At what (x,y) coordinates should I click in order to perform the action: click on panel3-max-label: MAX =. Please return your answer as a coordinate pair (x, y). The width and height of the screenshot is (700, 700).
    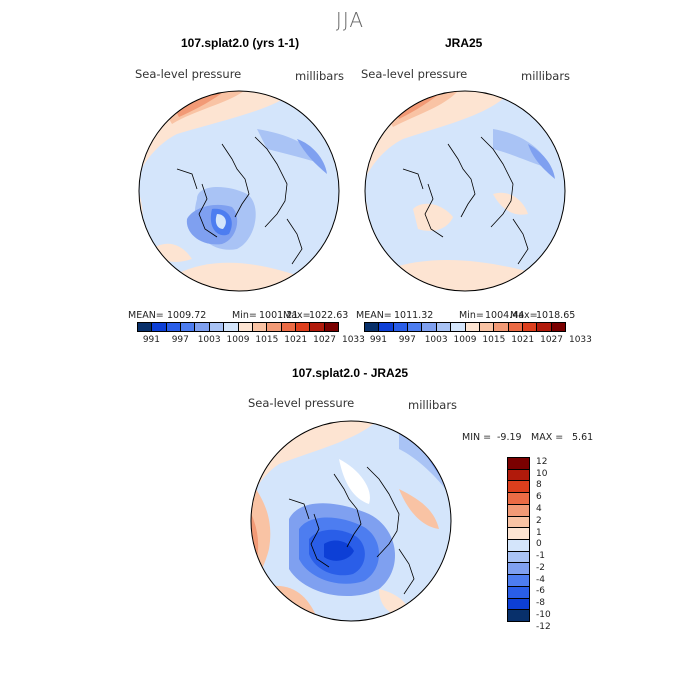
    Looking at the image, I should click on (547, 437).